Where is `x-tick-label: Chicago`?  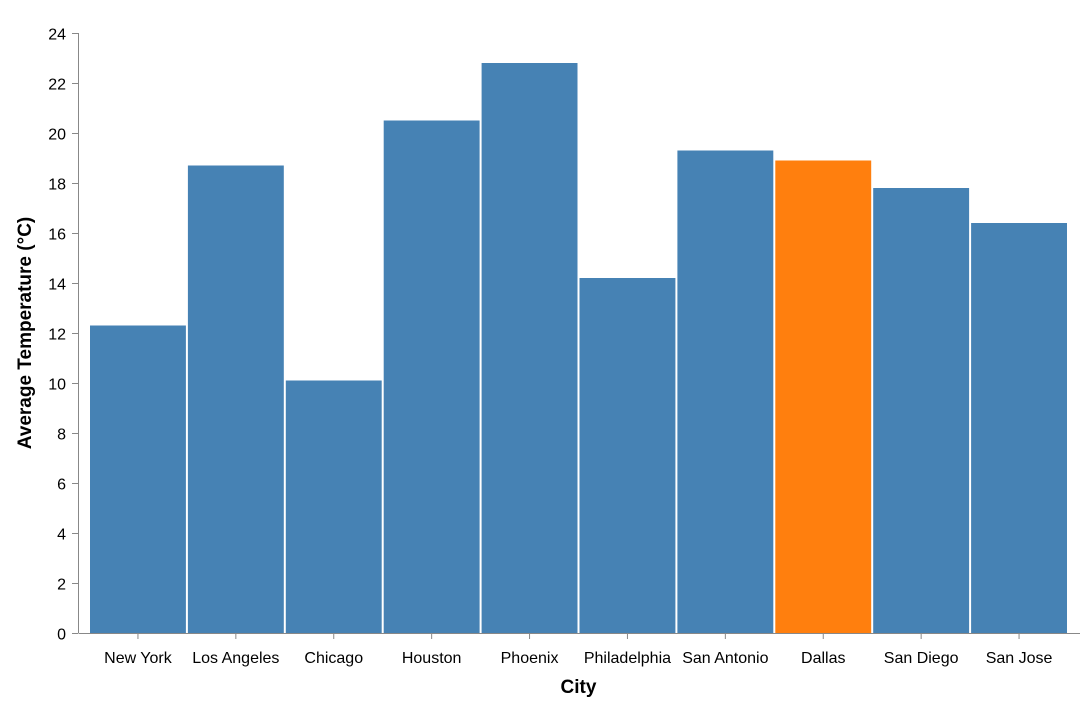
x-tick-label: Chicago is located at coordinates (333, 658).